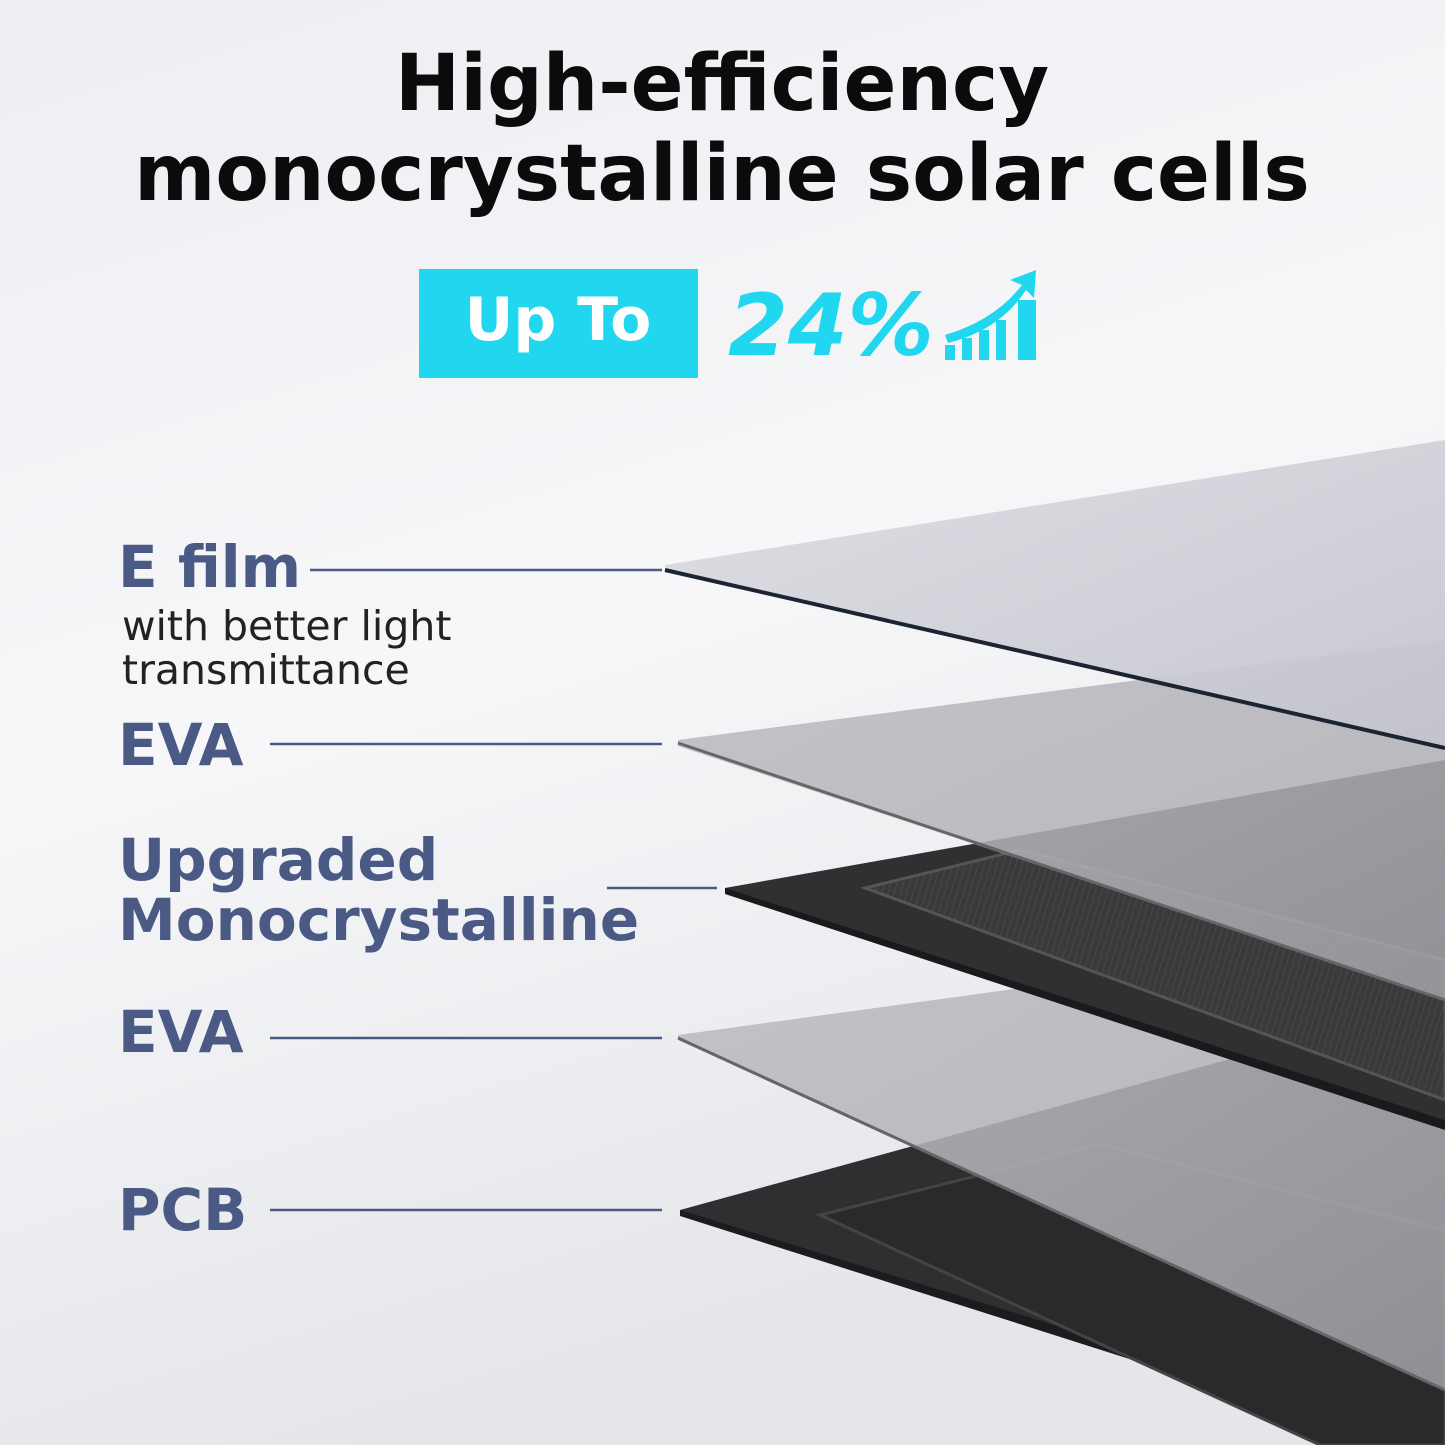 This screenshot has height=1445, width=1445. I want to click on layer-description: transmittance, so click(266, 670).